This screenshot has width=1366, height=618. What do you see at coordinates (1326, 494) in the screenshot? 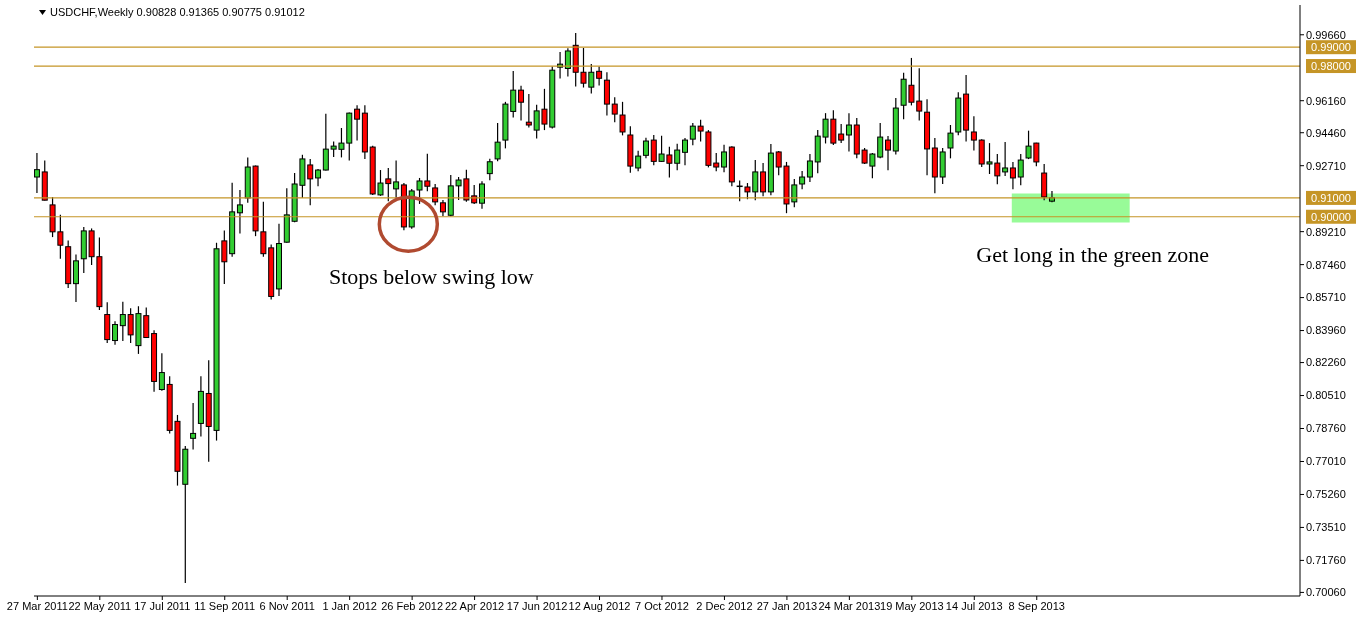
I see `y-tick-label: 0.75260` at bounding box center [1326, 494].